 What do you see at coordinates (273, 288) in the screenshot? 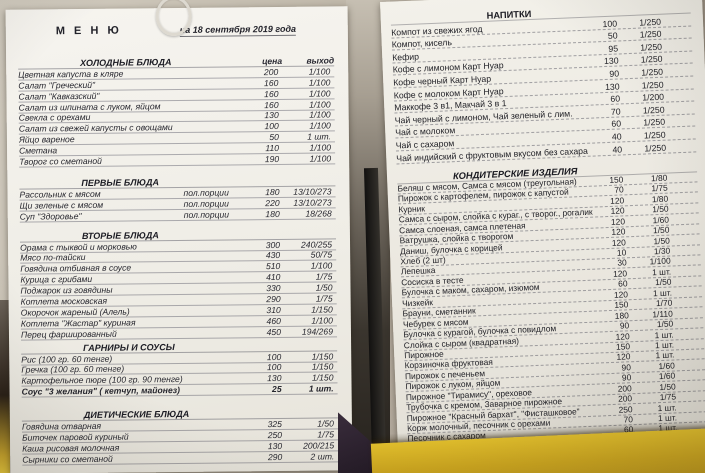
I see `item-price: 330` at bounding box center [273, 288].